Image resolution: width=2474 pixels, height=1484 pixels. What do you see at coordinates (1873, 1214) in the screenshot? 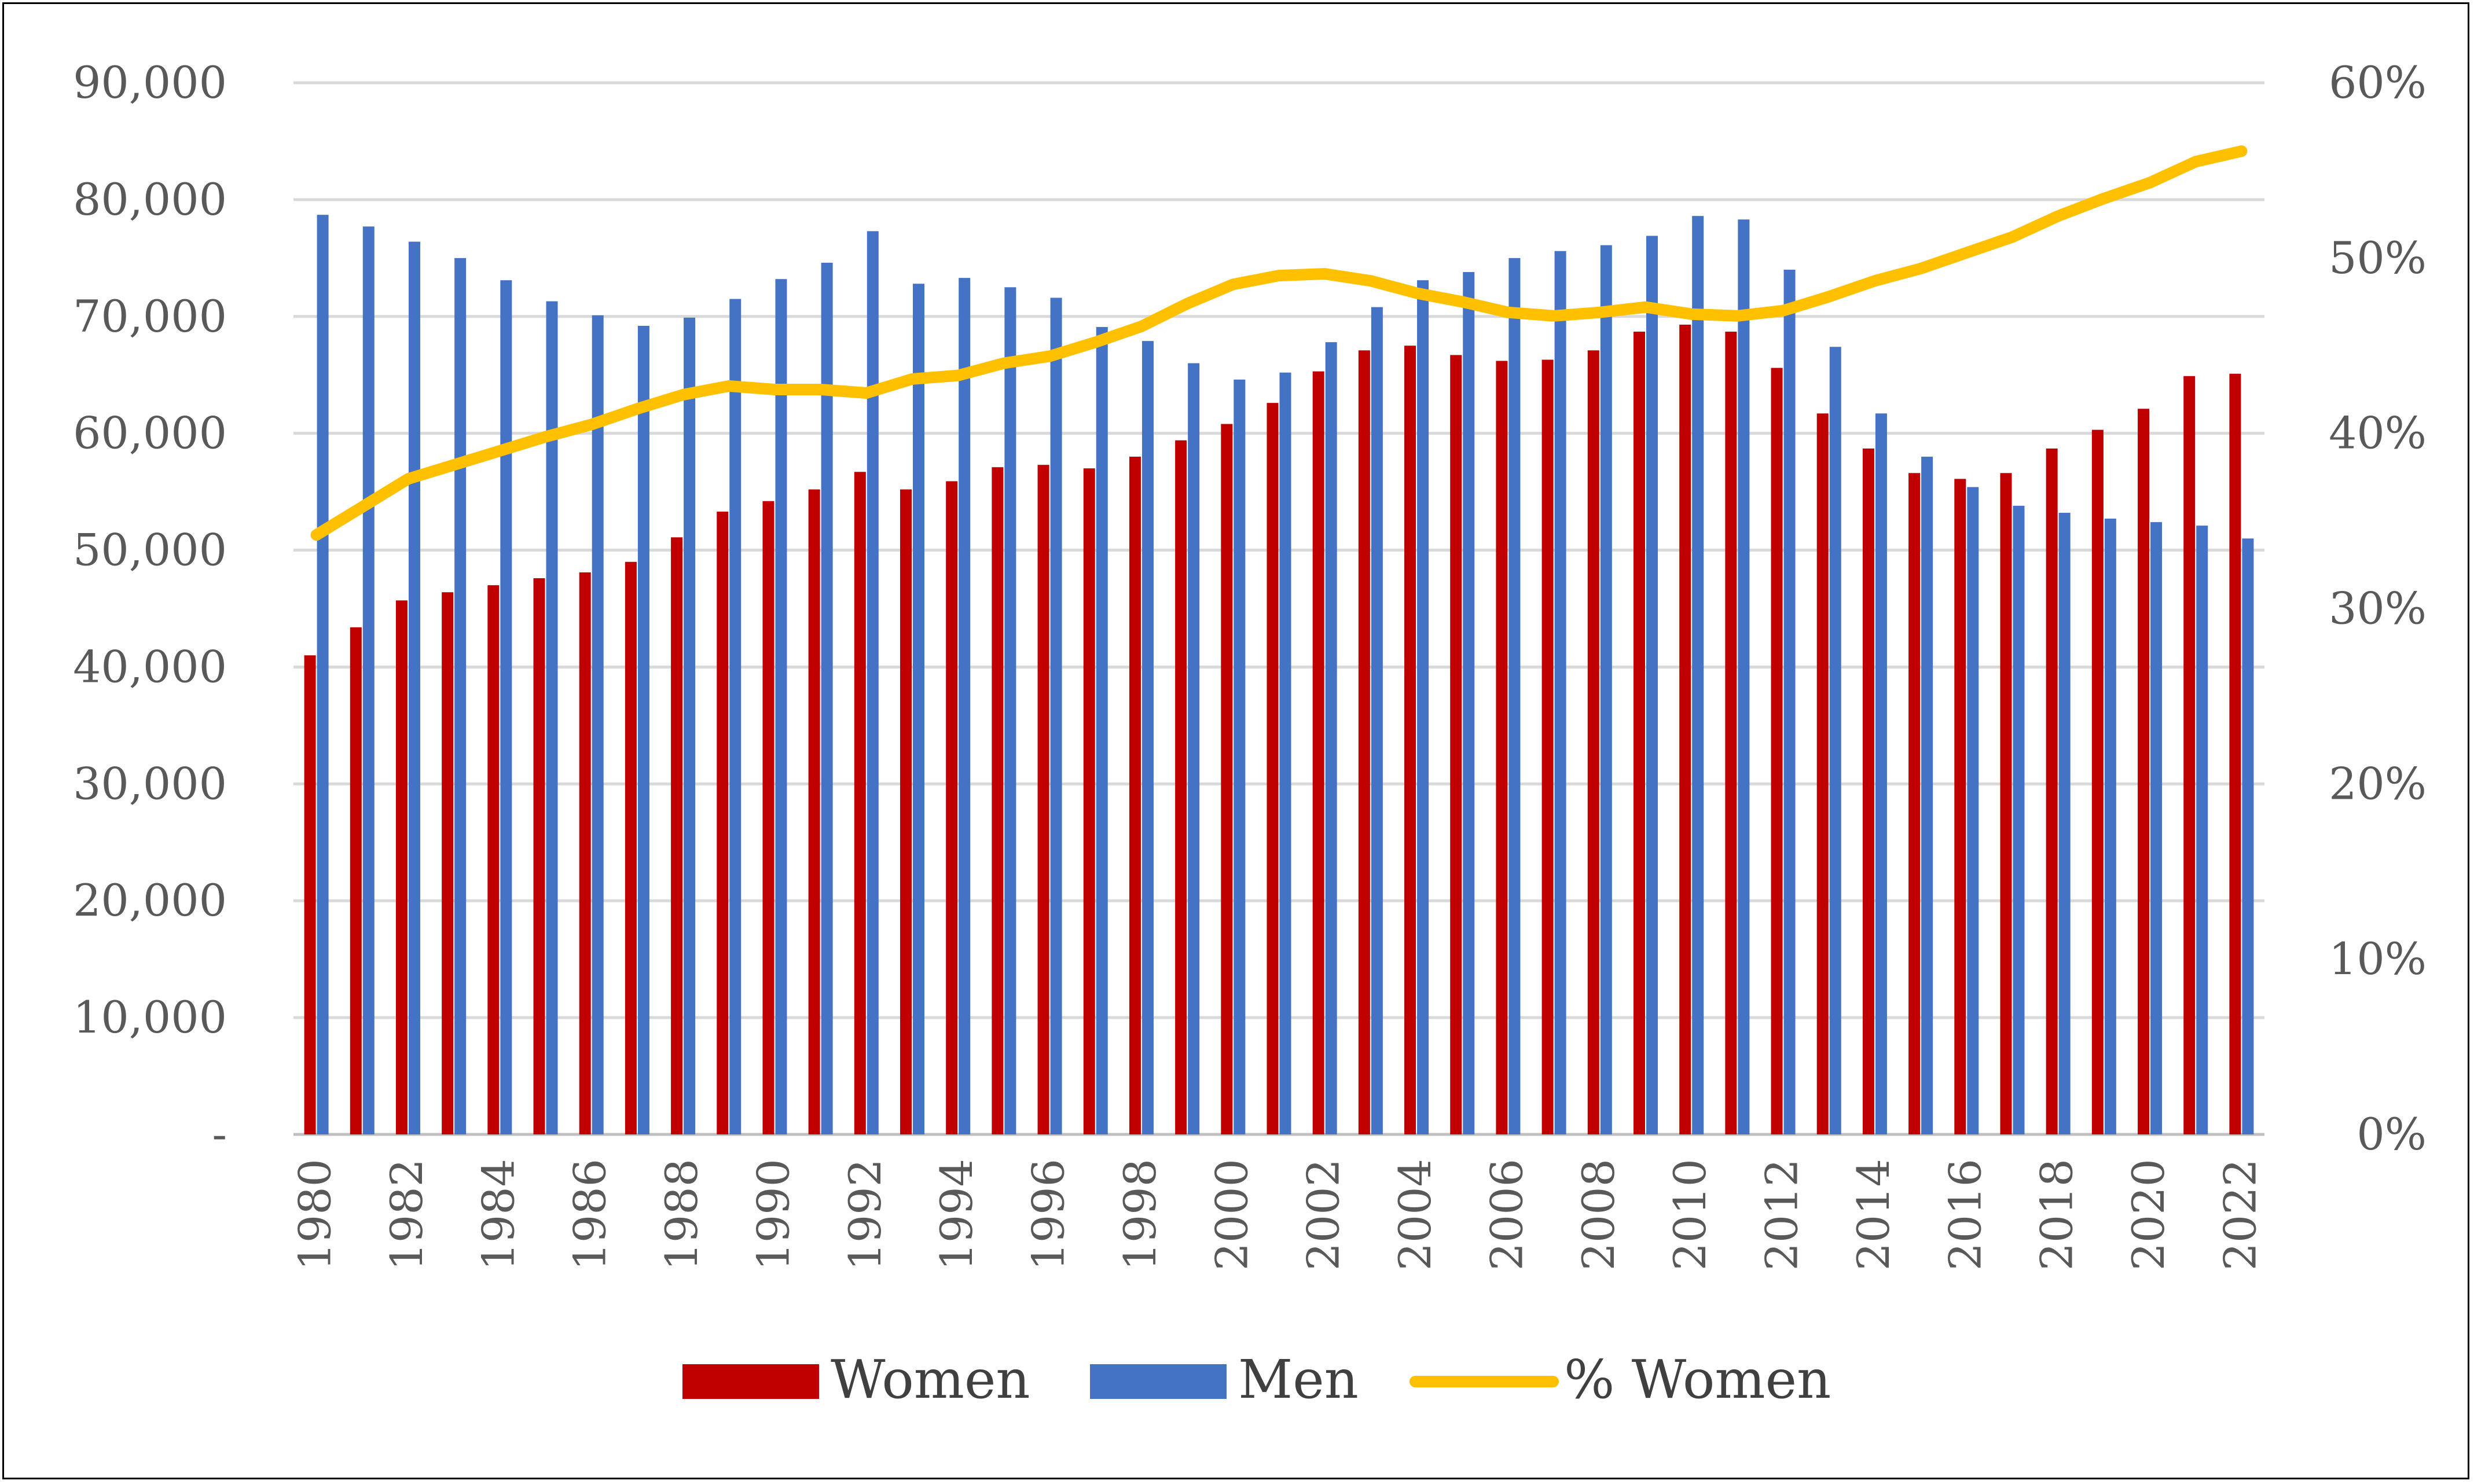
I see `x-tick-label: 2014` at bounding box center [1873, 1214].